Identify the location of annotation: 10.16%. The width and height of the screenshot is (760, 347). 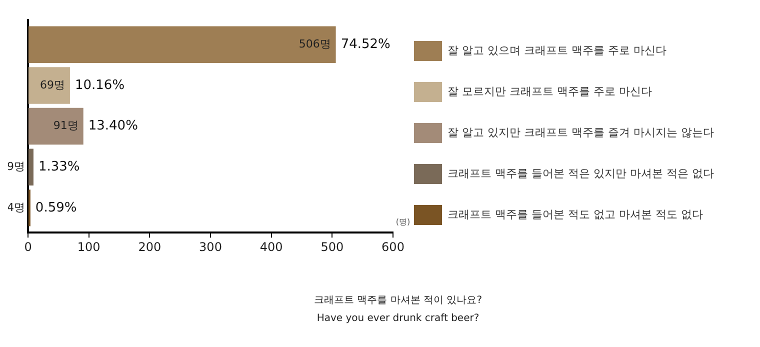
(99, 85).